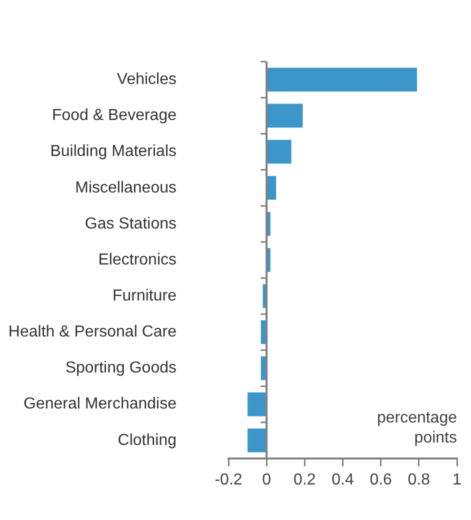  What do you see at coordinates (120, 368) in the screenshot?
I see `y-tick-label: Sporting Goods` at bounding box center [120, 368].